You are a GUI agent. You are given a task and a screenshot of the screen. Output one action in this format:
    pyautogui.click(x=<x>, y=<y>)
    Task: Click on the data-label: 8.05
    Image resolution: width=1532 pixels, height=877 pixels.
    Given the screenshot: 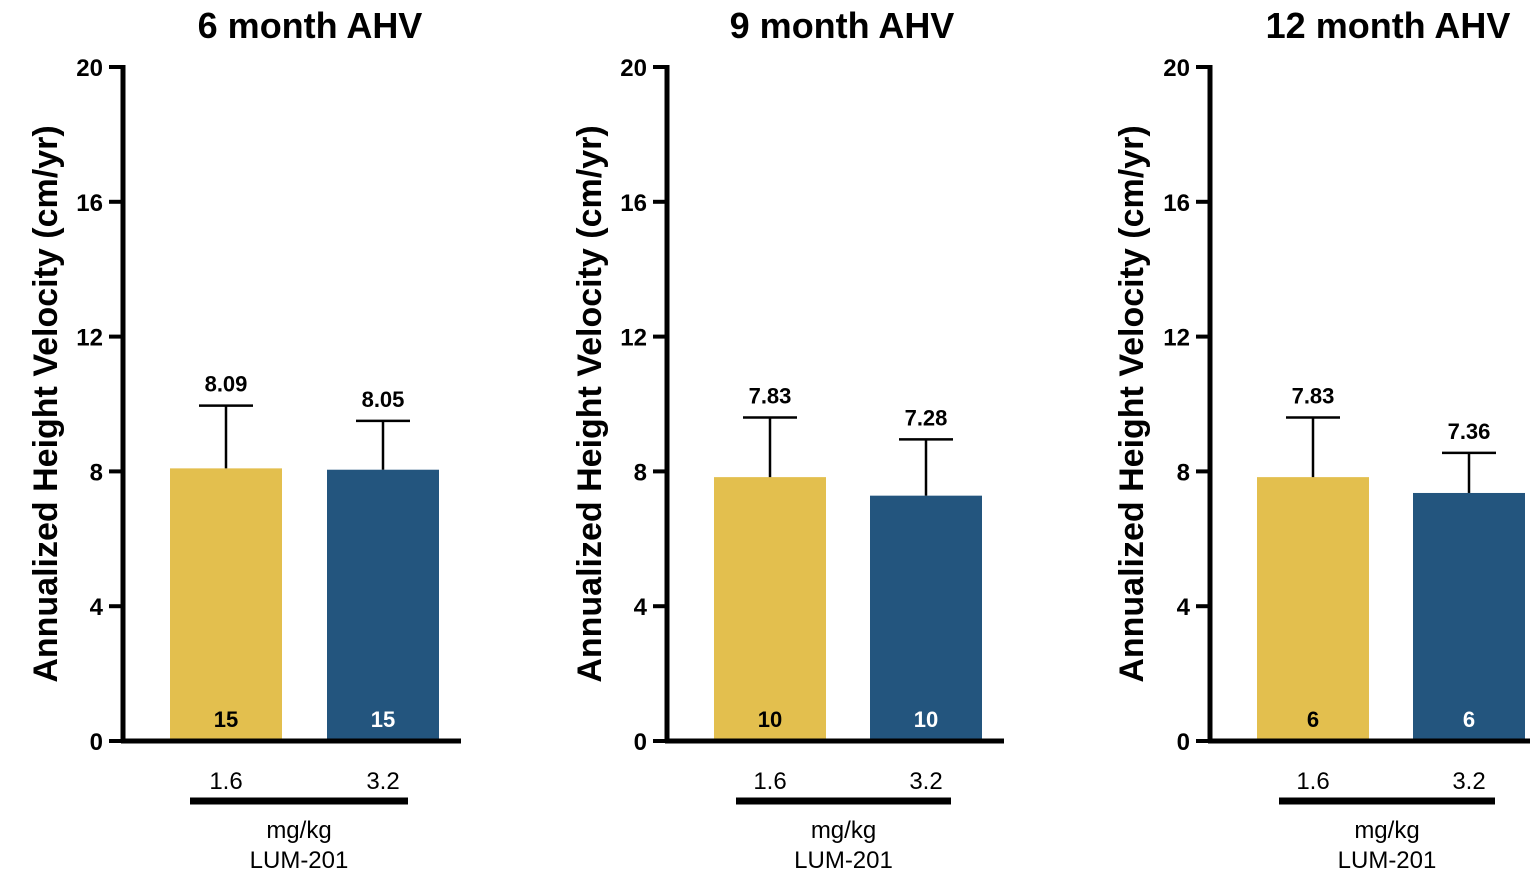 What is the action you would take?
    pyautogui.click(x=383, y=399)
    